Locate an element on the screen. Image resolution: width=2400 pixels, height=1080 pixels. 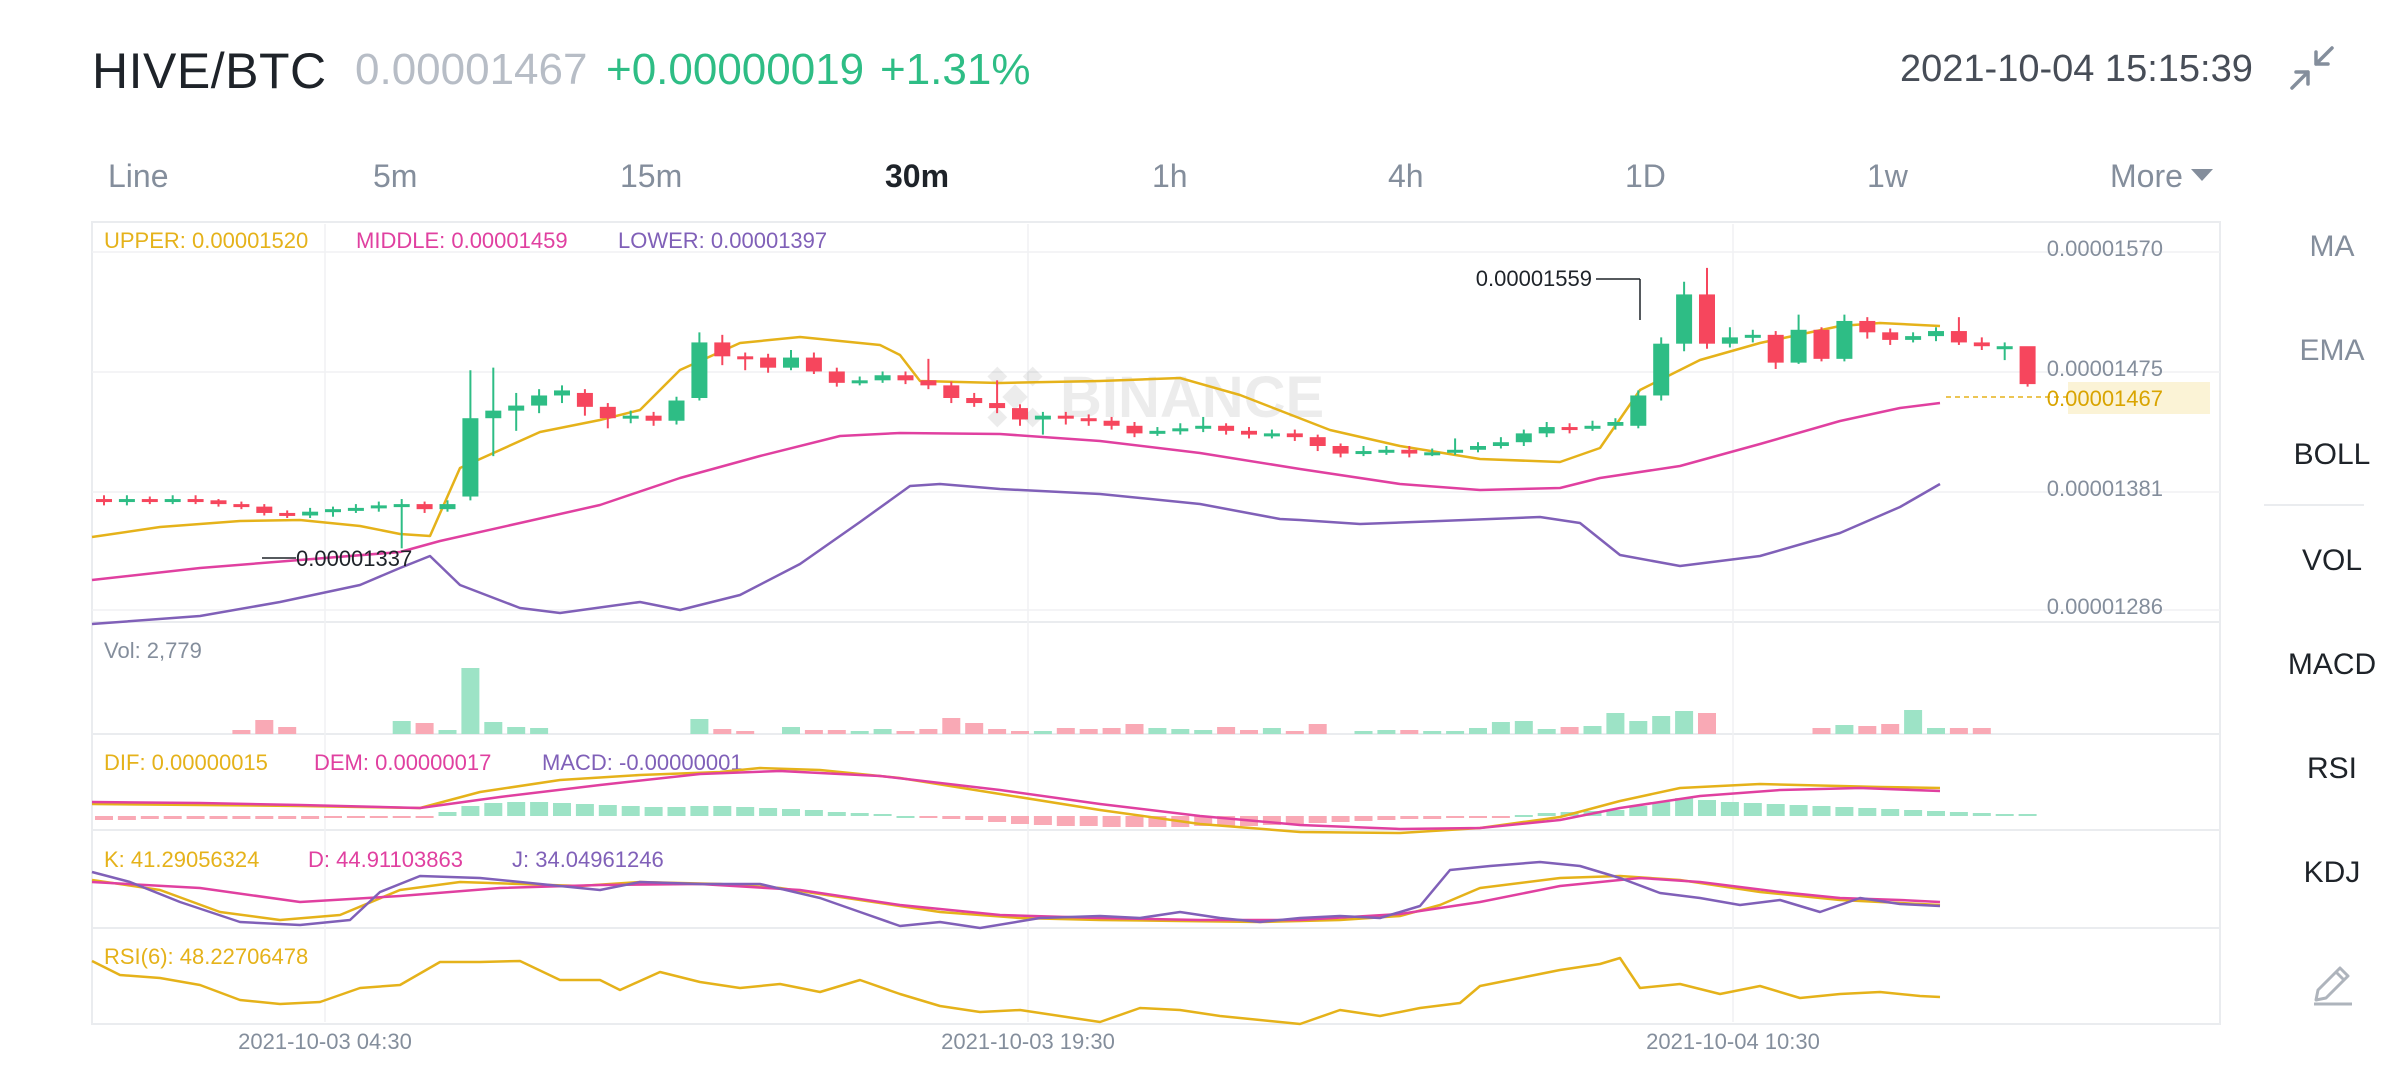
indicator-rsi: RSI is located at coordinates (2331, 769).